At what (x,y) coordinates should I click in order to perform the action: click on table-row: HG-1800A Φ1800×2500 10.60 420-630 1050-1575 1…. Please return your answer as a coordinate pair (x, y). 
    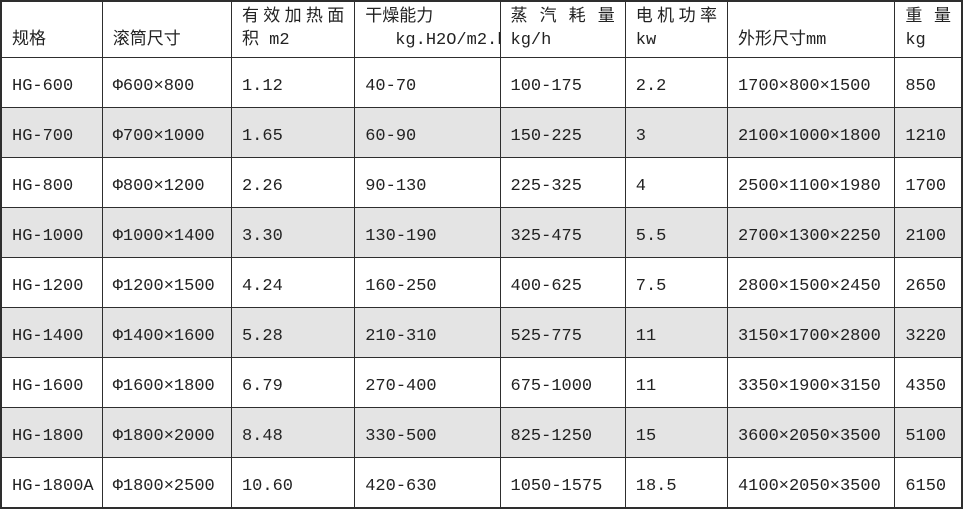
    Looking at the image, I should click on (481, 483).